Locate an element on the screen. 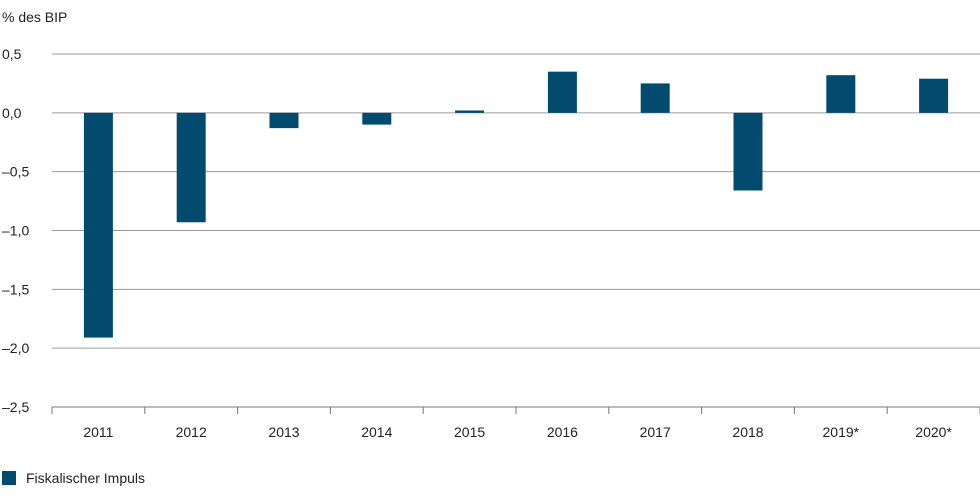 The image size is (980, 500). bar-2018 is located at coordinates (748, 151).